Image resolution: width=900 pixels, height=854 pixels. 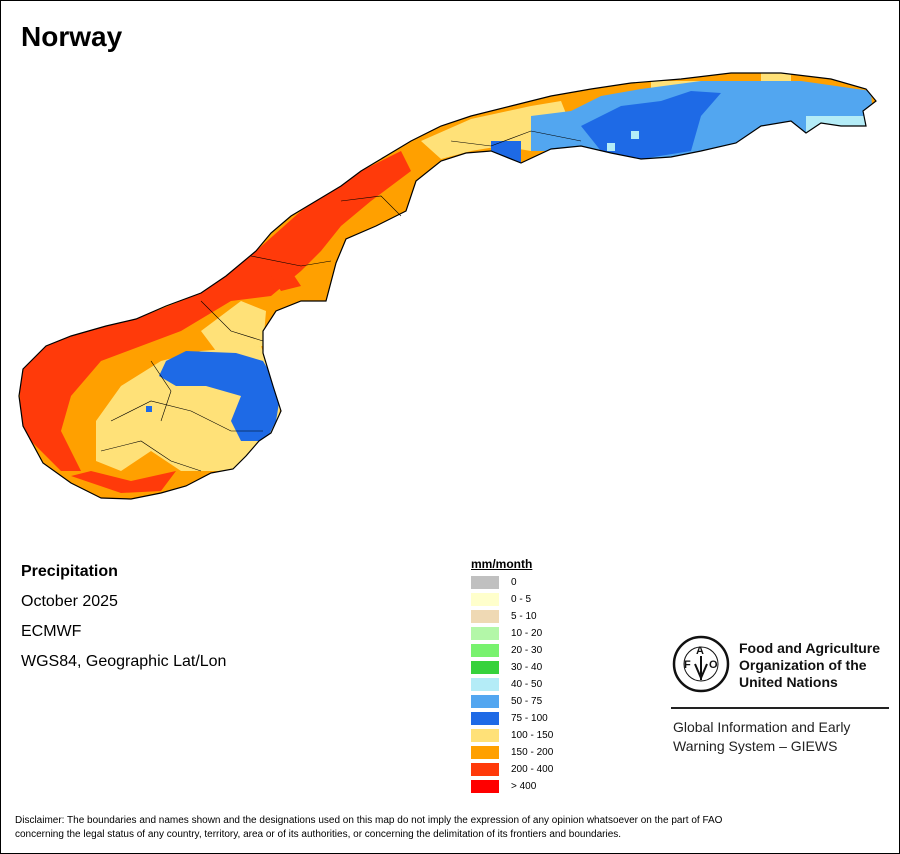 What do you see at coordinates (532, 735) in the screenshot?
I see `legend-label: 100 - 150` at bounding box center [532, 735].